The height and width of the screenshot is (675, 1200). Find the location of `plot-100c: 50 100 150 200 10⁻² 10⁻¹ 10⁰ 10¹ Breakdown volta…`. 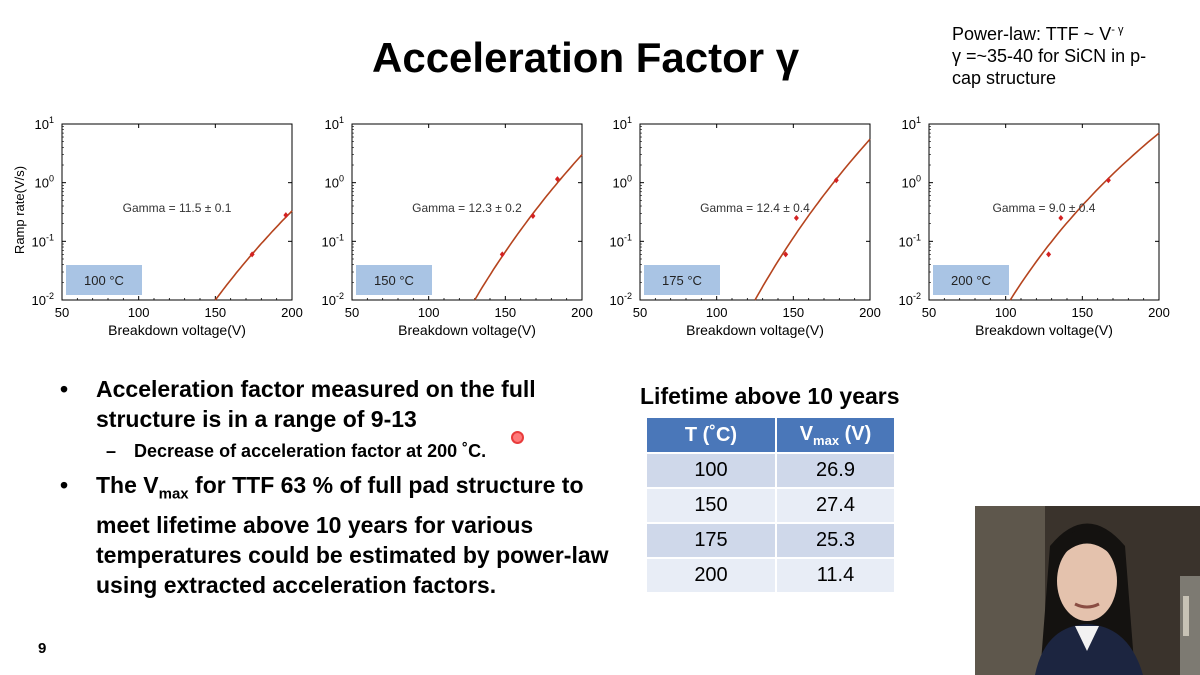

plot-100c: 50 100 150 200 10⁻² 10⁻¹ 10⁰ 10¹ Breakdown volta… is located at coordinates (156, 227).